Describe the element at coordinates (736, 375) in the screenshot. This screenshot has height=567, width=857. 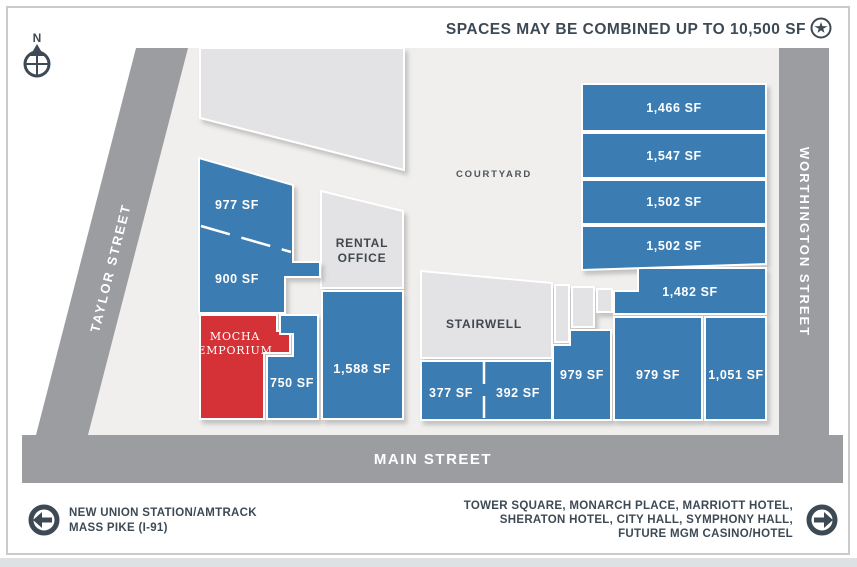
I see `label-1051: 1,051 SF` at that location.